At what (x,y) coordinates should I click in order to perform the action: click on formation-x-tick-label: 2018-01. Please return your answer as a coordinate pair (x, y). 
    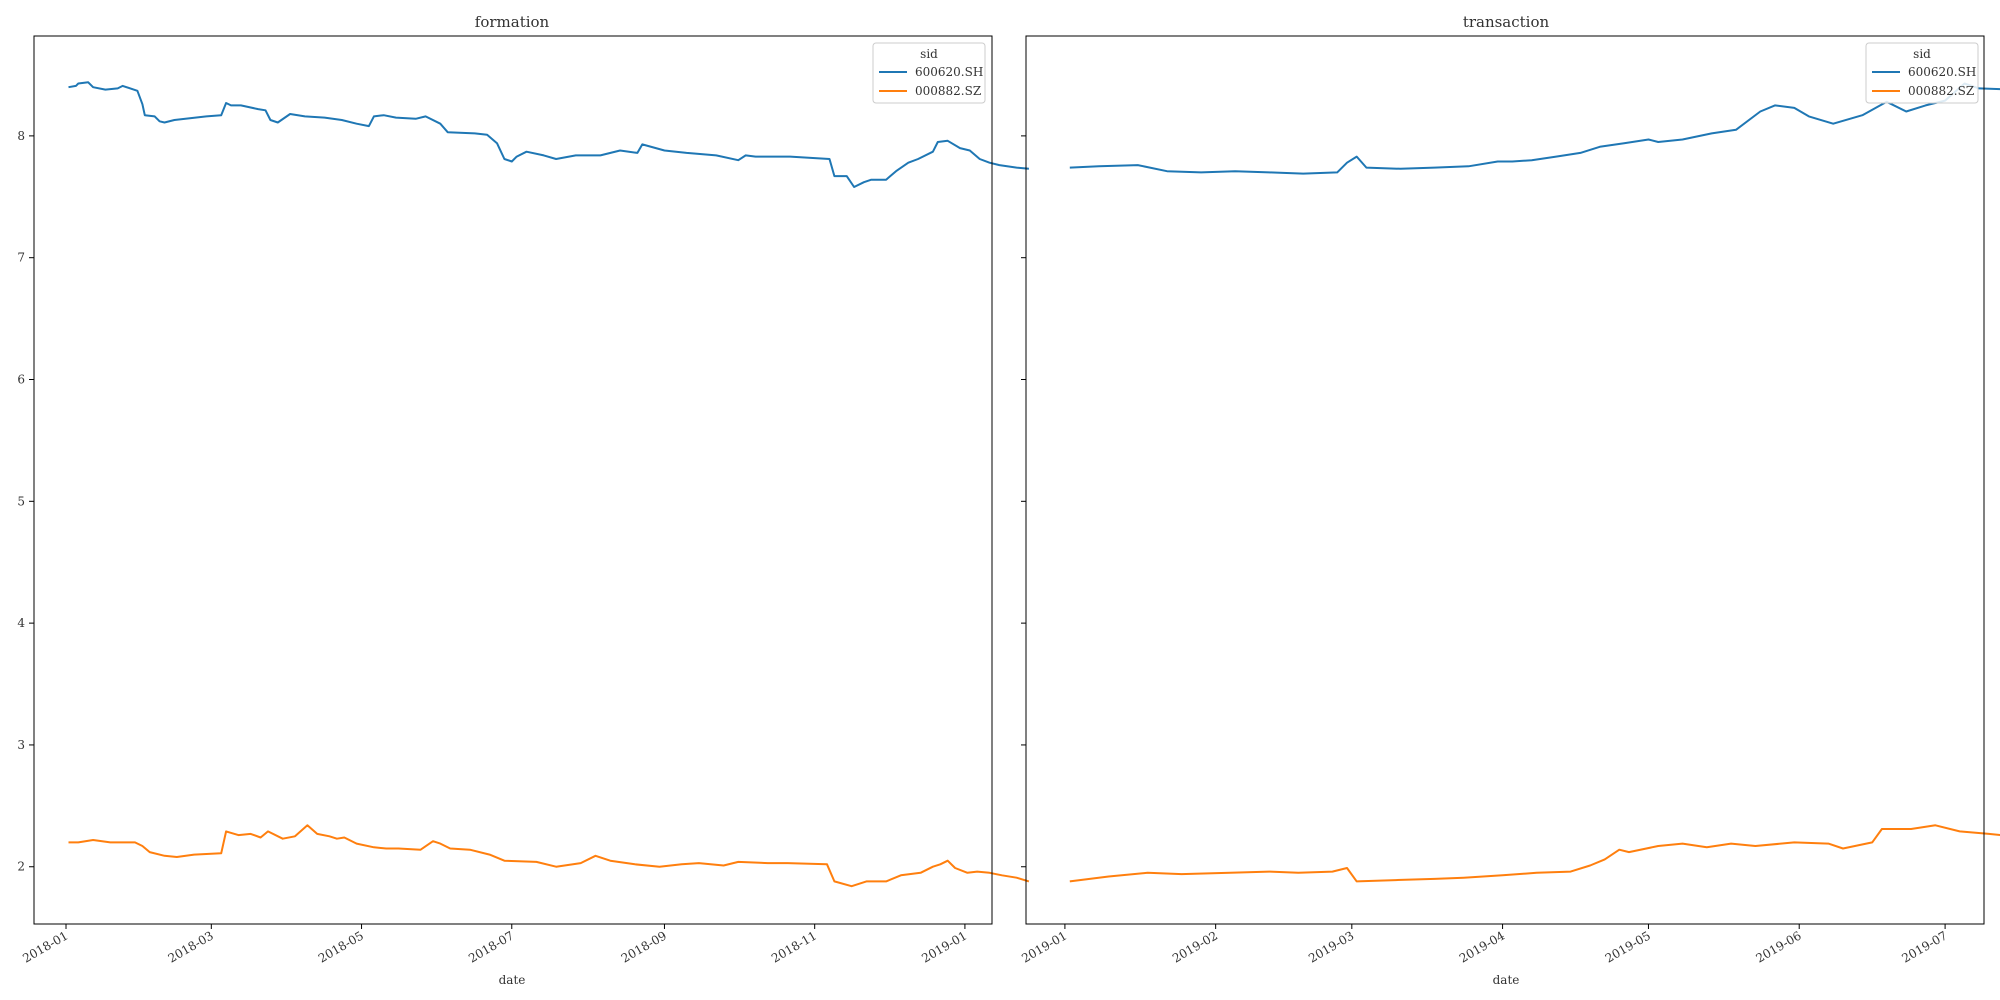
    Looking at the image, I should click on (45, 946).